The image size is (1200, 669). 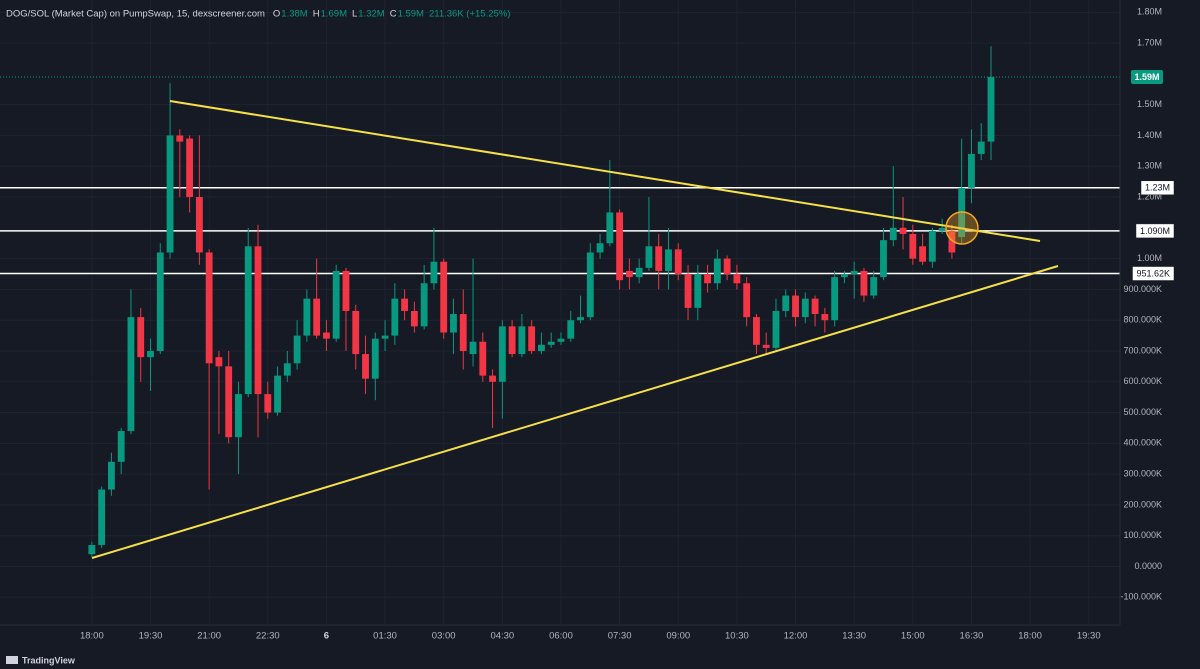 What do you see at coordinates (1153, 273) in the screenshot?
I see `level-badge` at bounding box center [1153, 273].